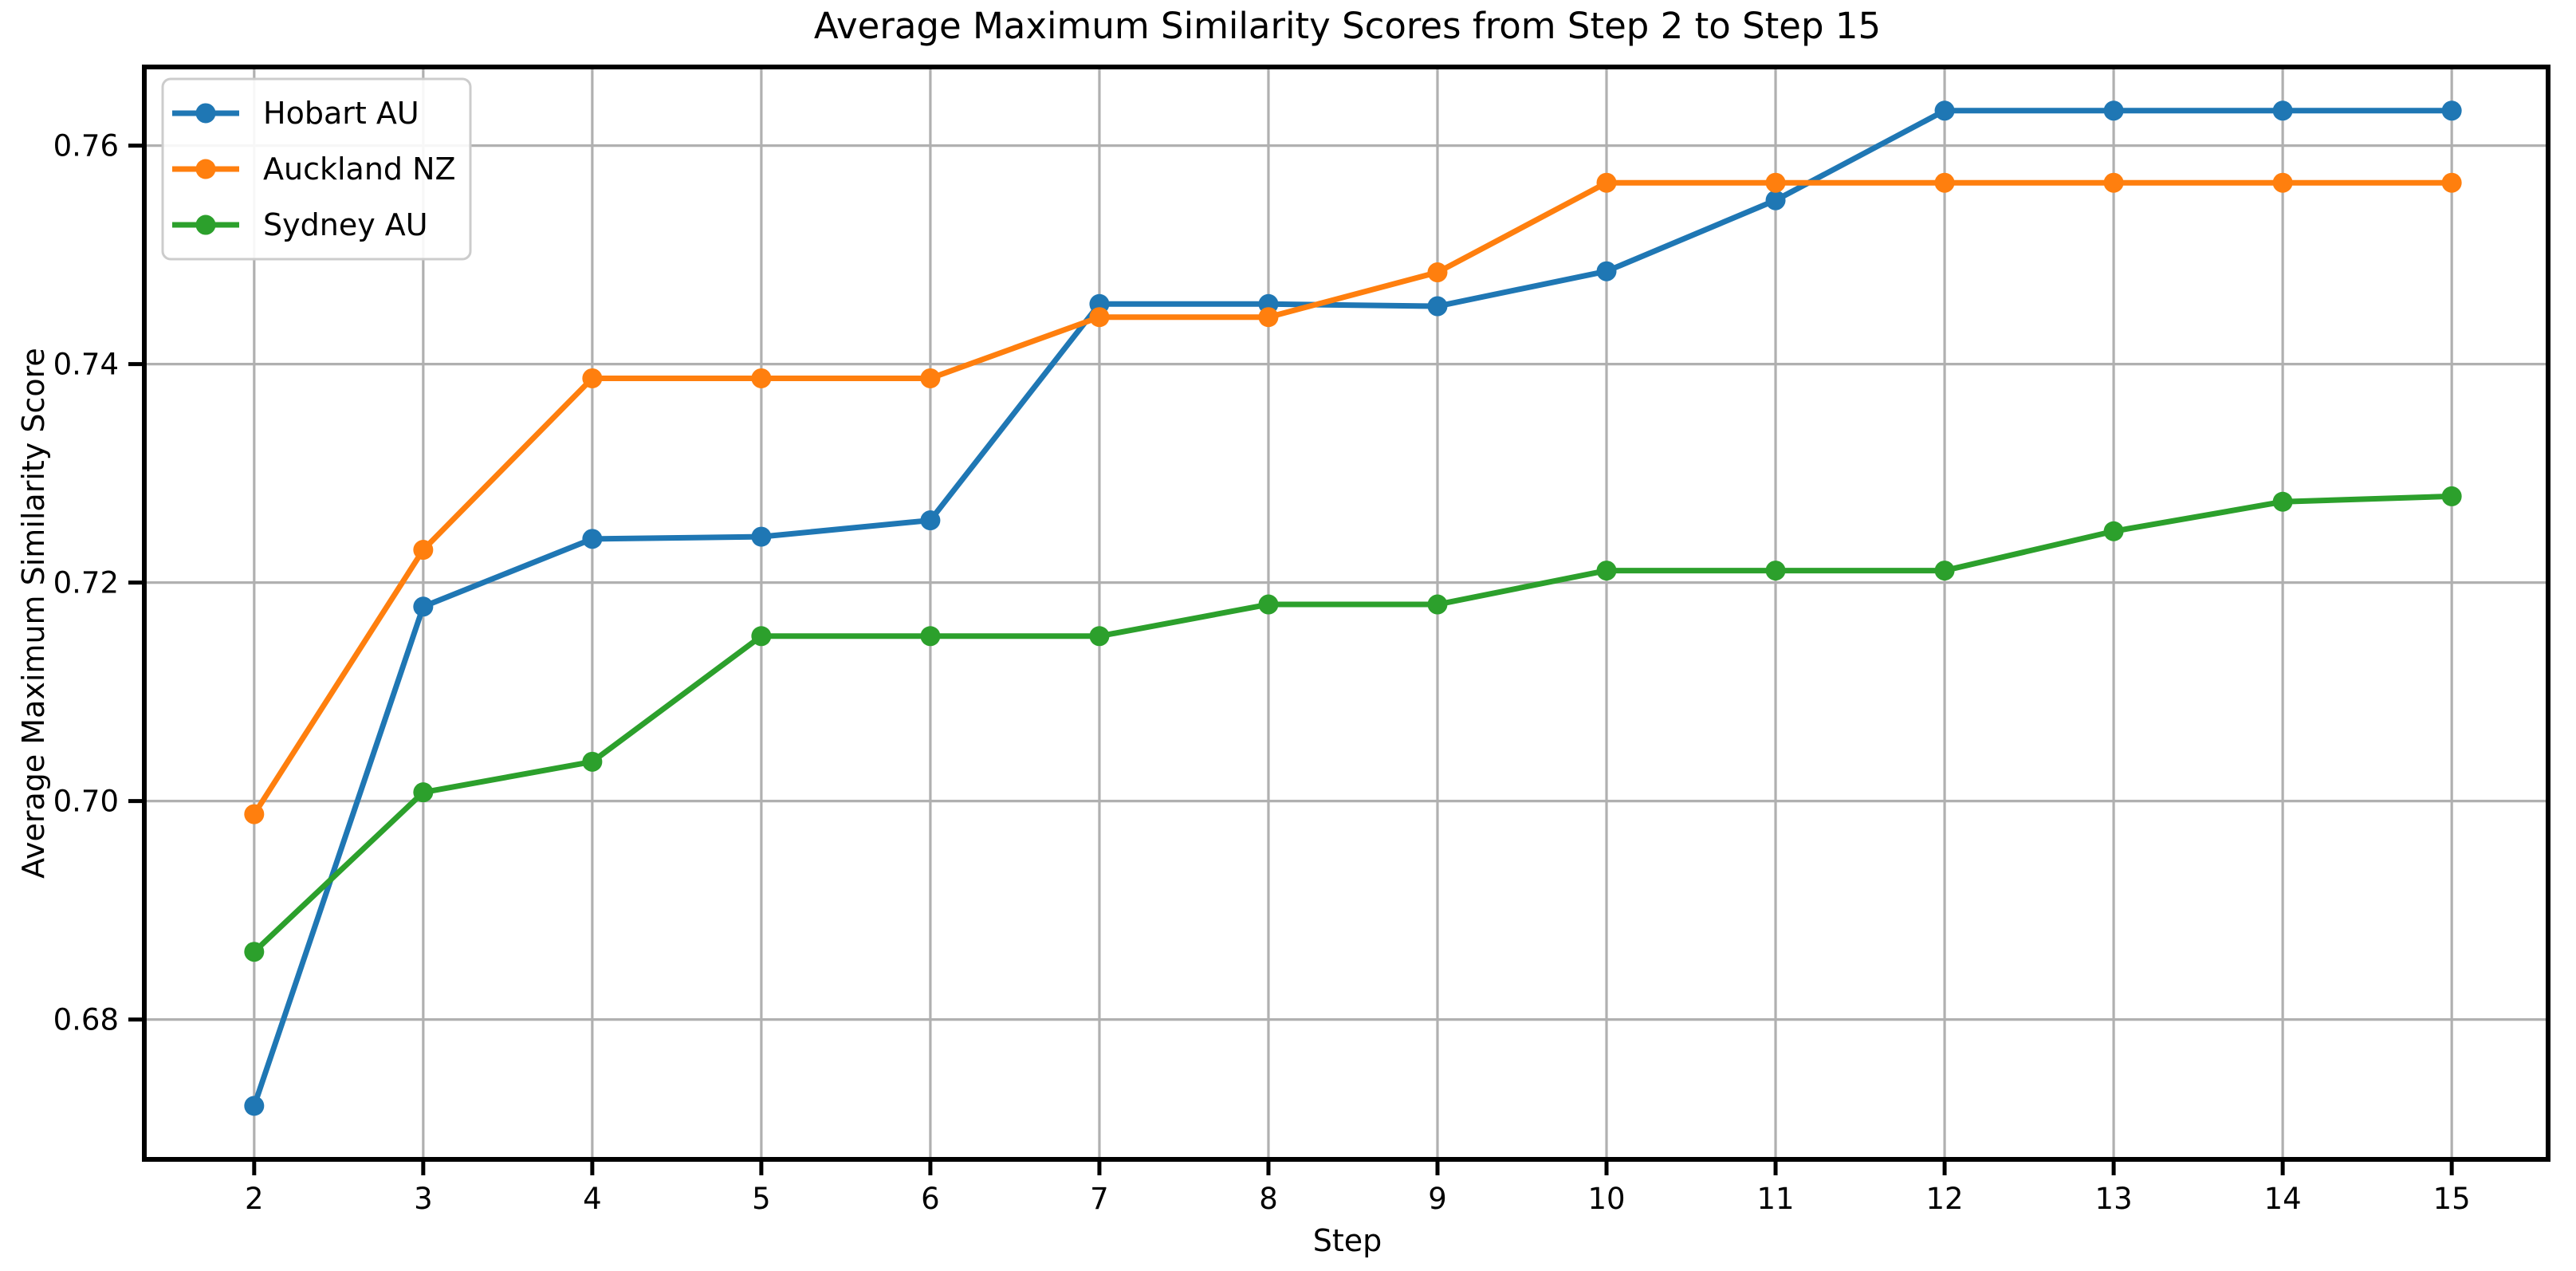 This screenshot has height=1271, width=2576. I want to click on x-tick-label: 10, so click(1606, 1199).